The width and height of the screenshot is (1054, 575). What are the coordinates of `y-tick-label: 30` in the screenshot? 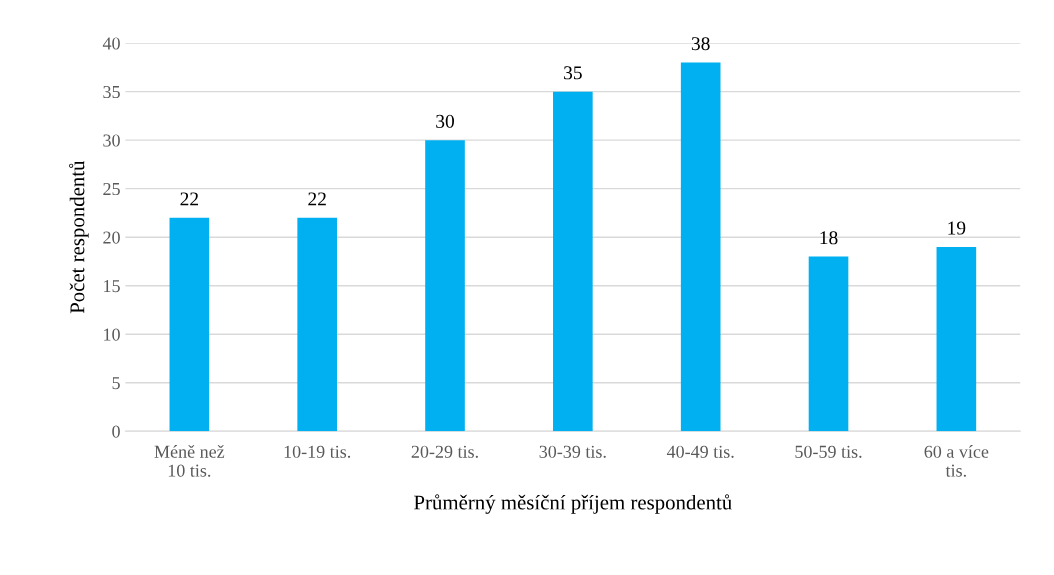 It's located at (111, 140).